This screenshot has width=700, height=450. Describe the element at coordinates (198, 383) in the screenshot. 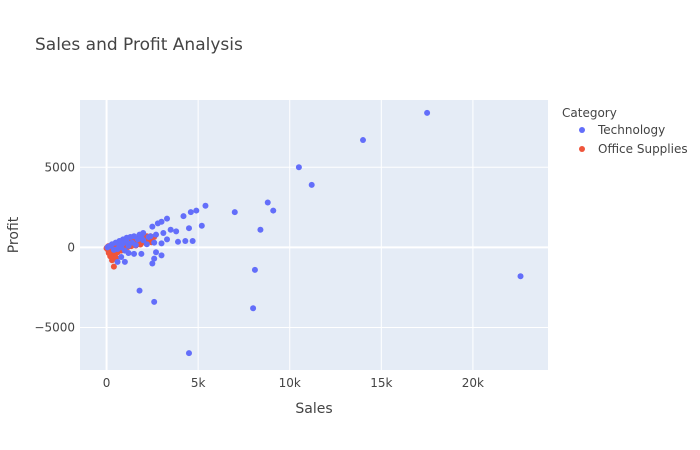

I see `x-tick-label: 5k` at that location.